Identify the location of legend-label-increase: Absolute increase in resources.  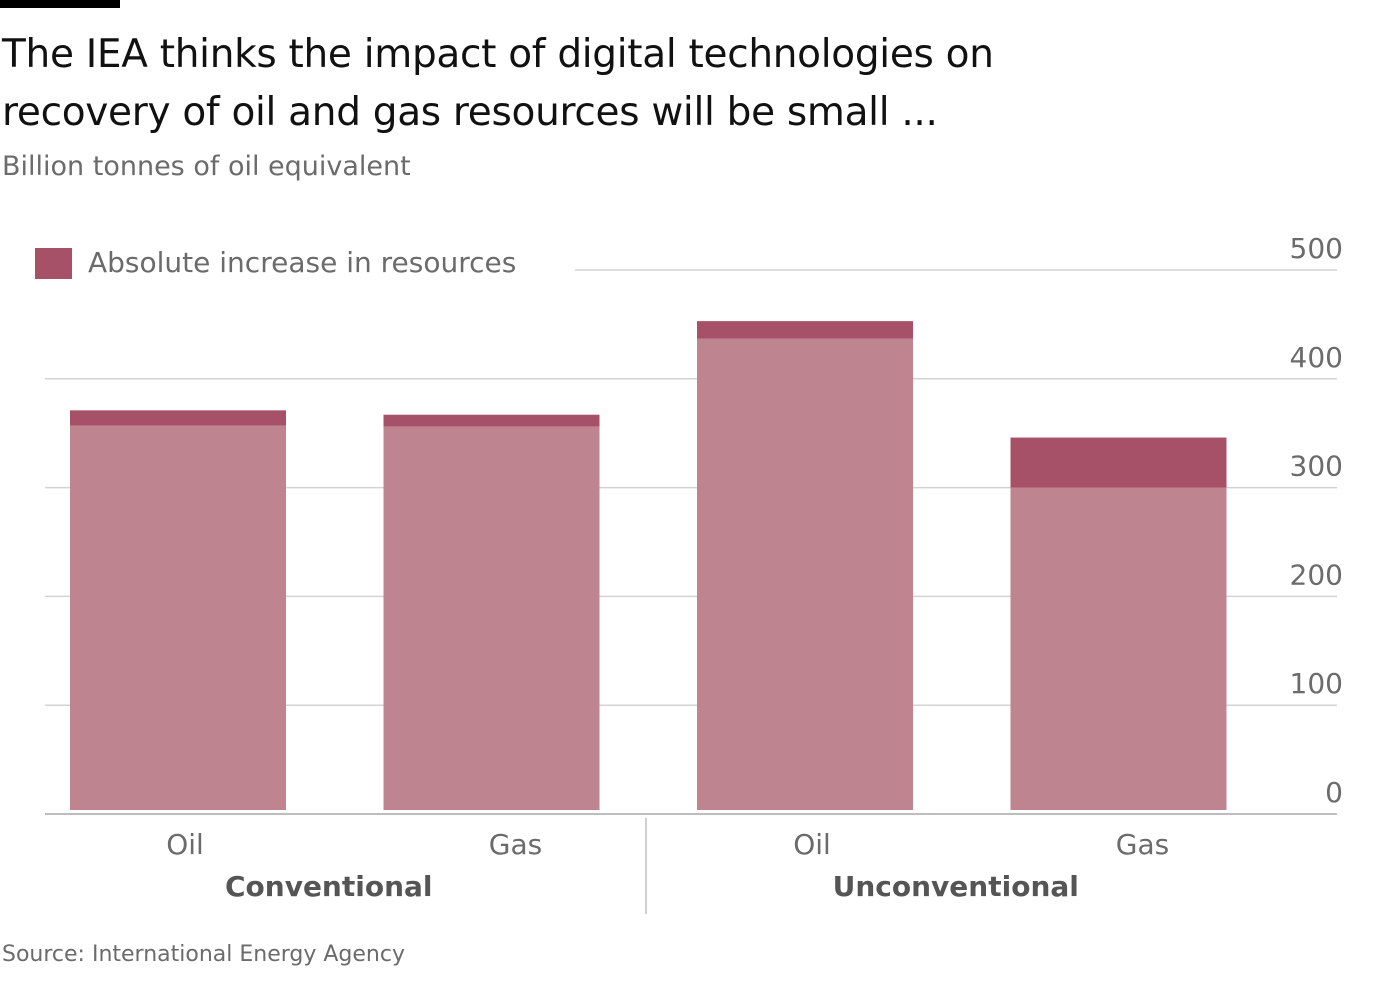
(302, 262).